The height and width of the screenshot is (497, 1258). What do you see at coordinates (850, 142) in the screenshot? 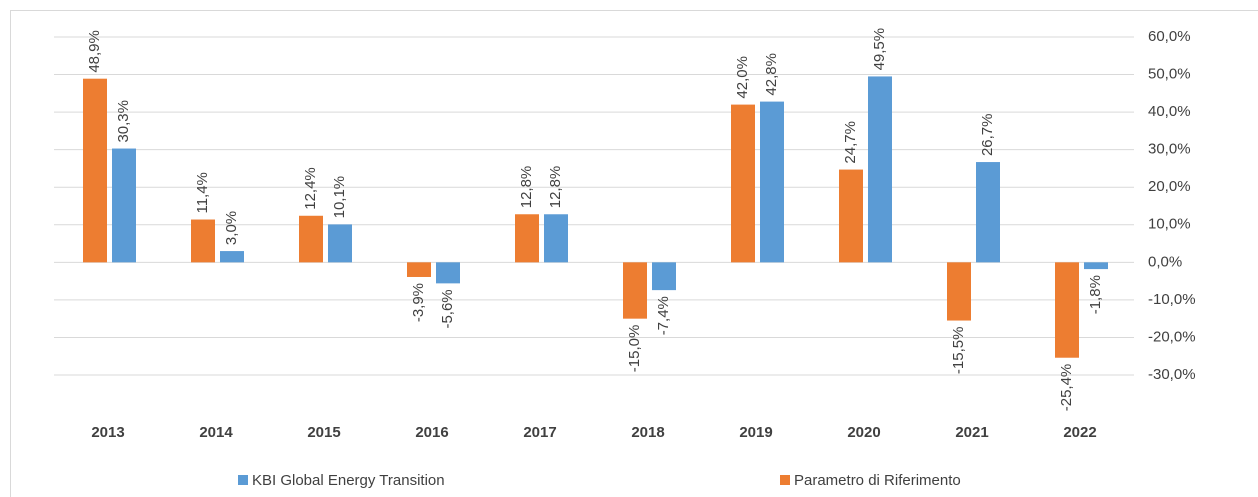
I see `data-label: 24,7%` at bounding box center [850, 142].